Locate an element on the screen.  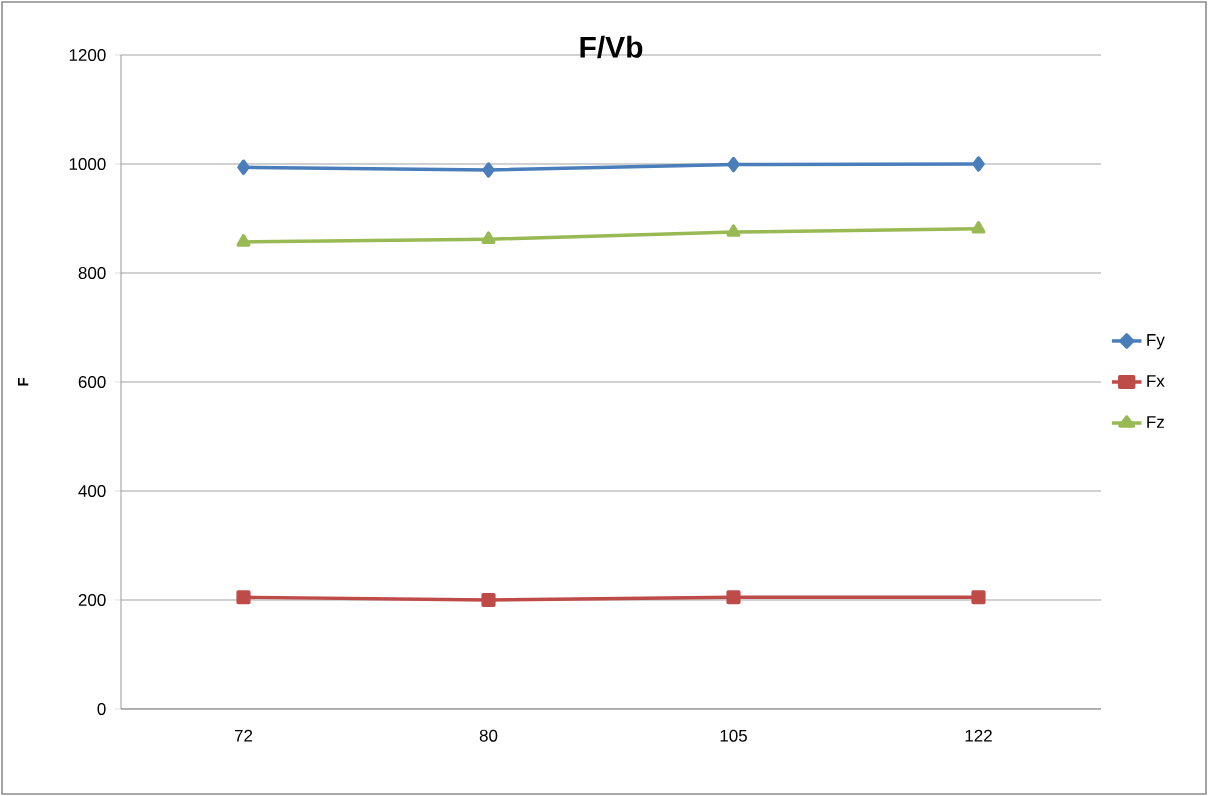
legend-label: Fz is located at coordinates (1155, 422).